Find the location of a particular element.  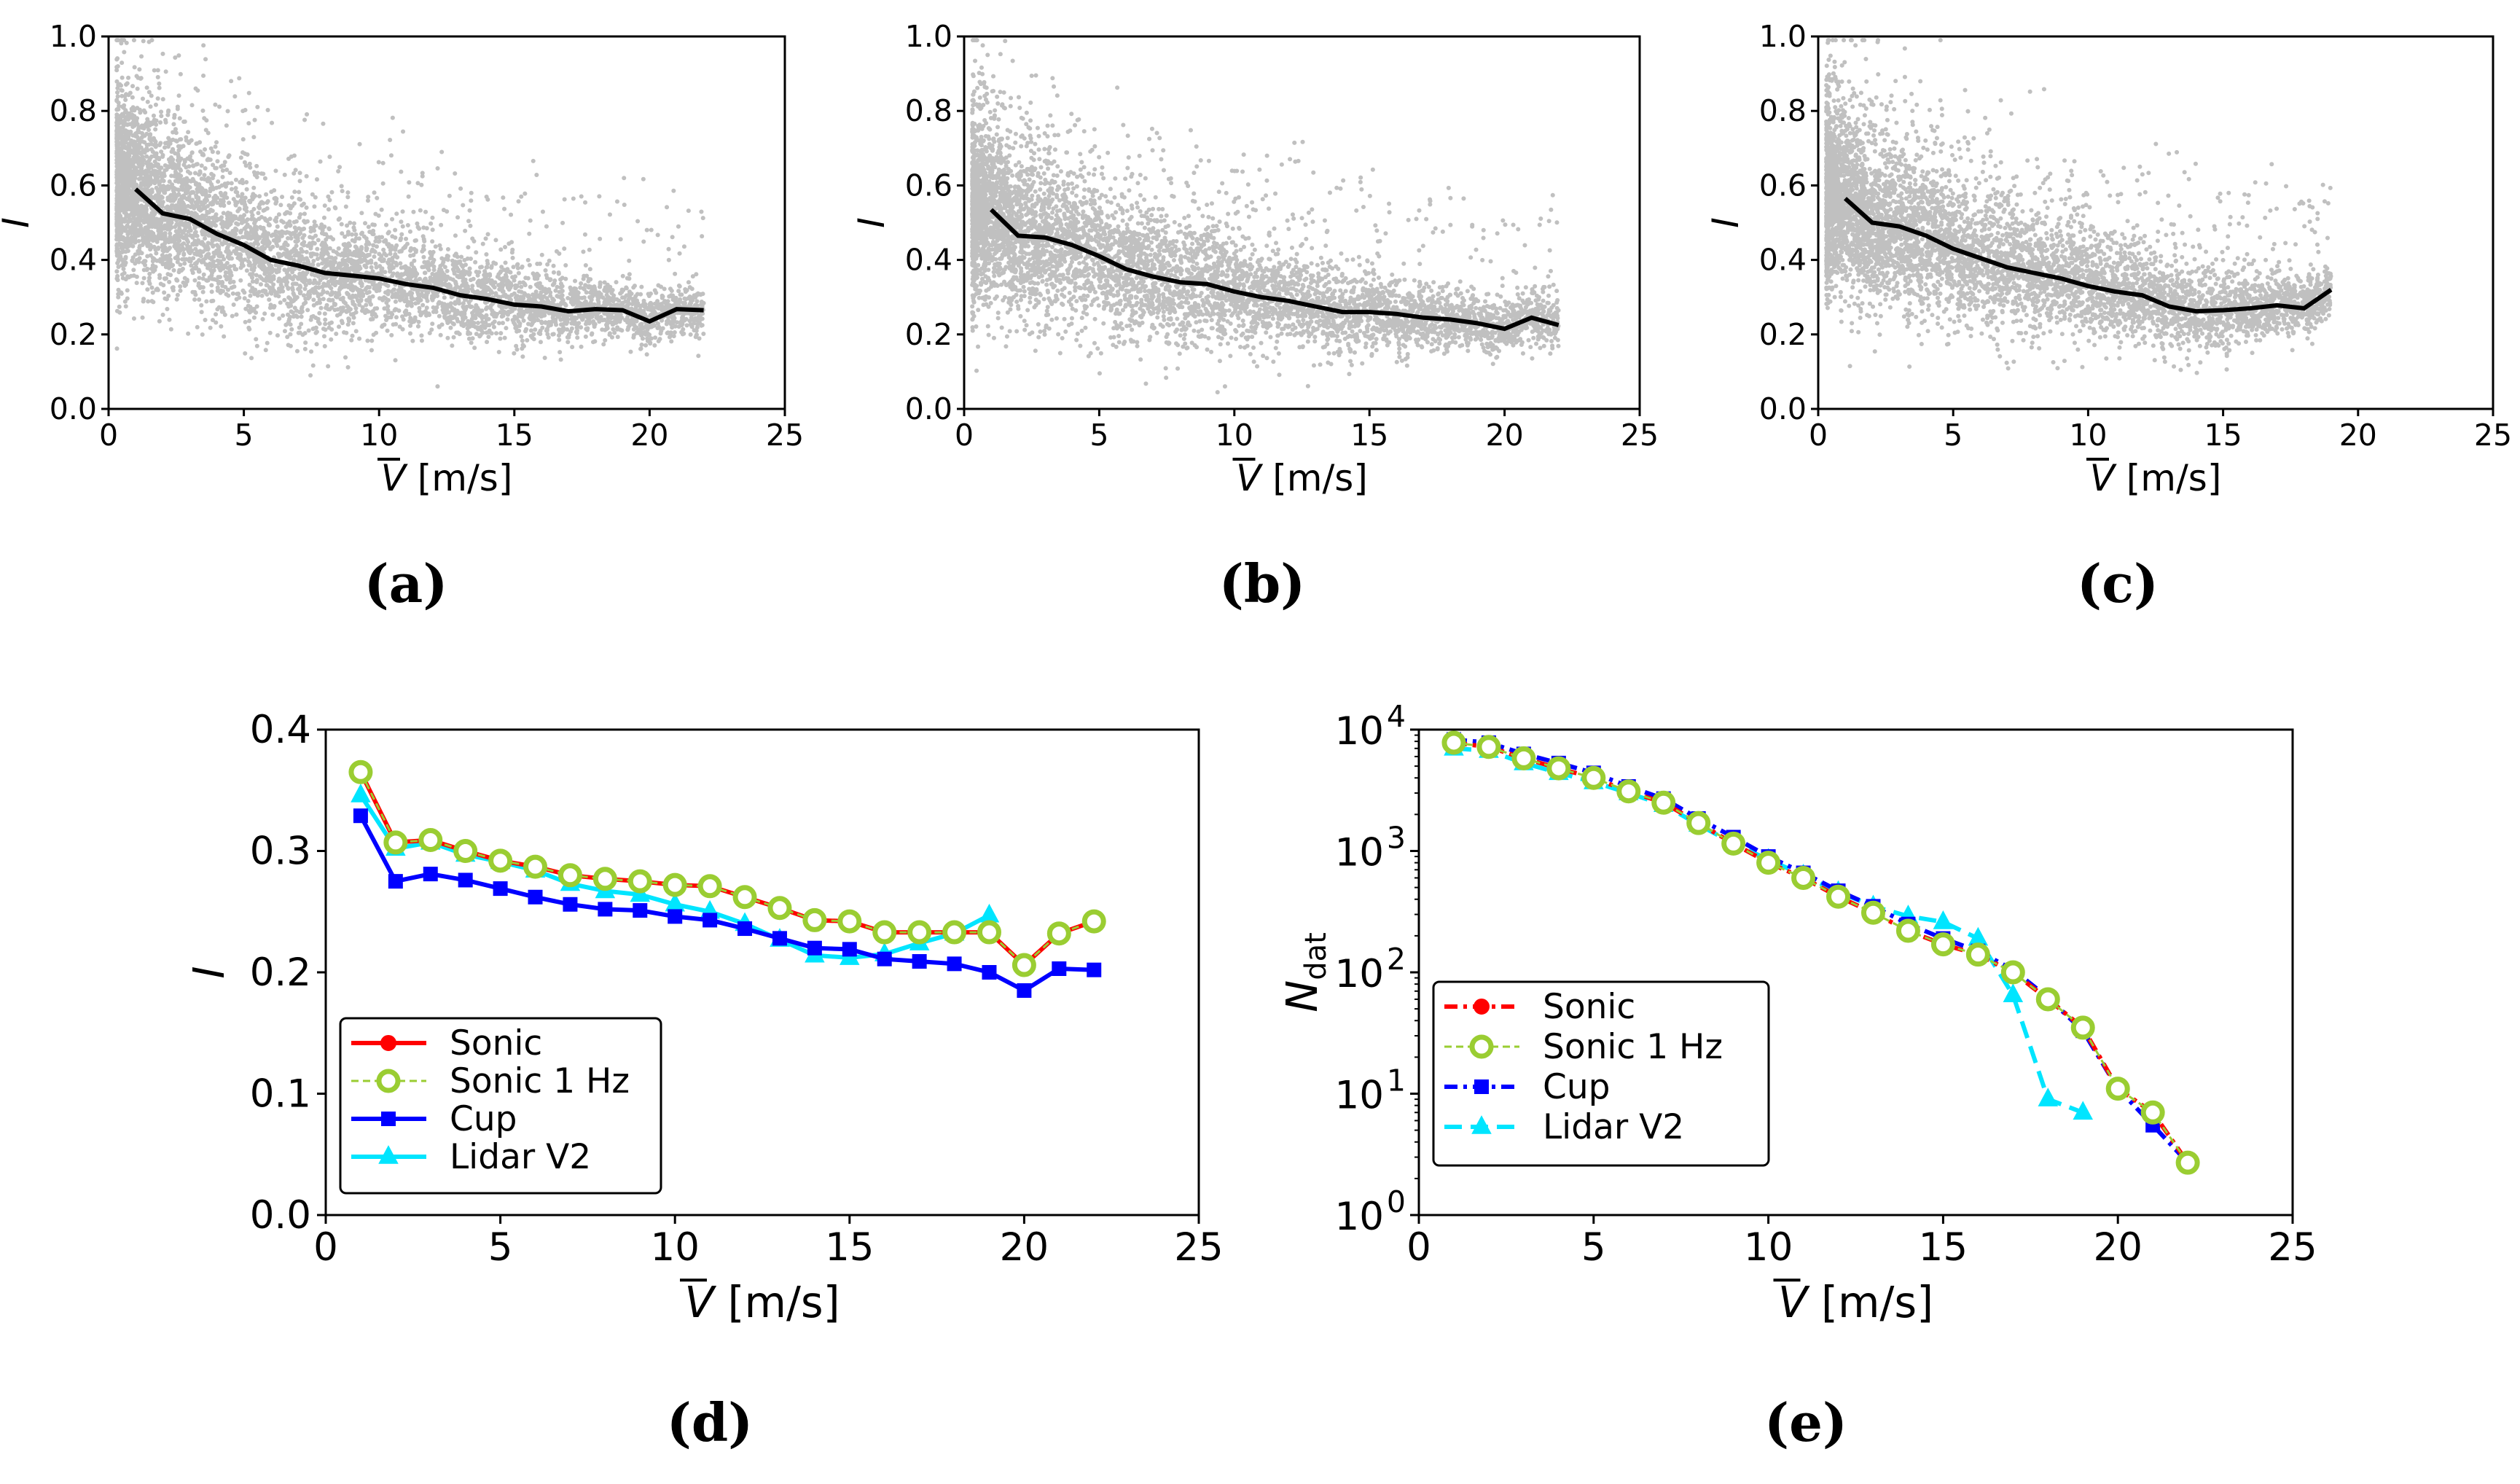

legend-item: Cup is located at coordinates (1527, 1087).